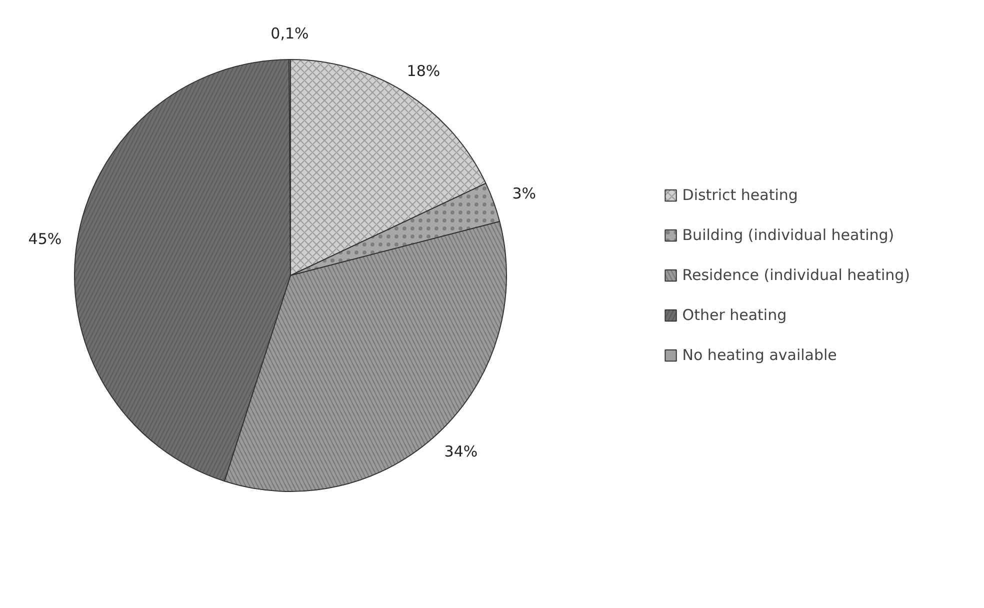 The width and height of the screenshot is (984, 608). What do you see at coordinates (423, 71) in the screenshot?
I see `data-label: 18%` at bounding box center [423, 71].